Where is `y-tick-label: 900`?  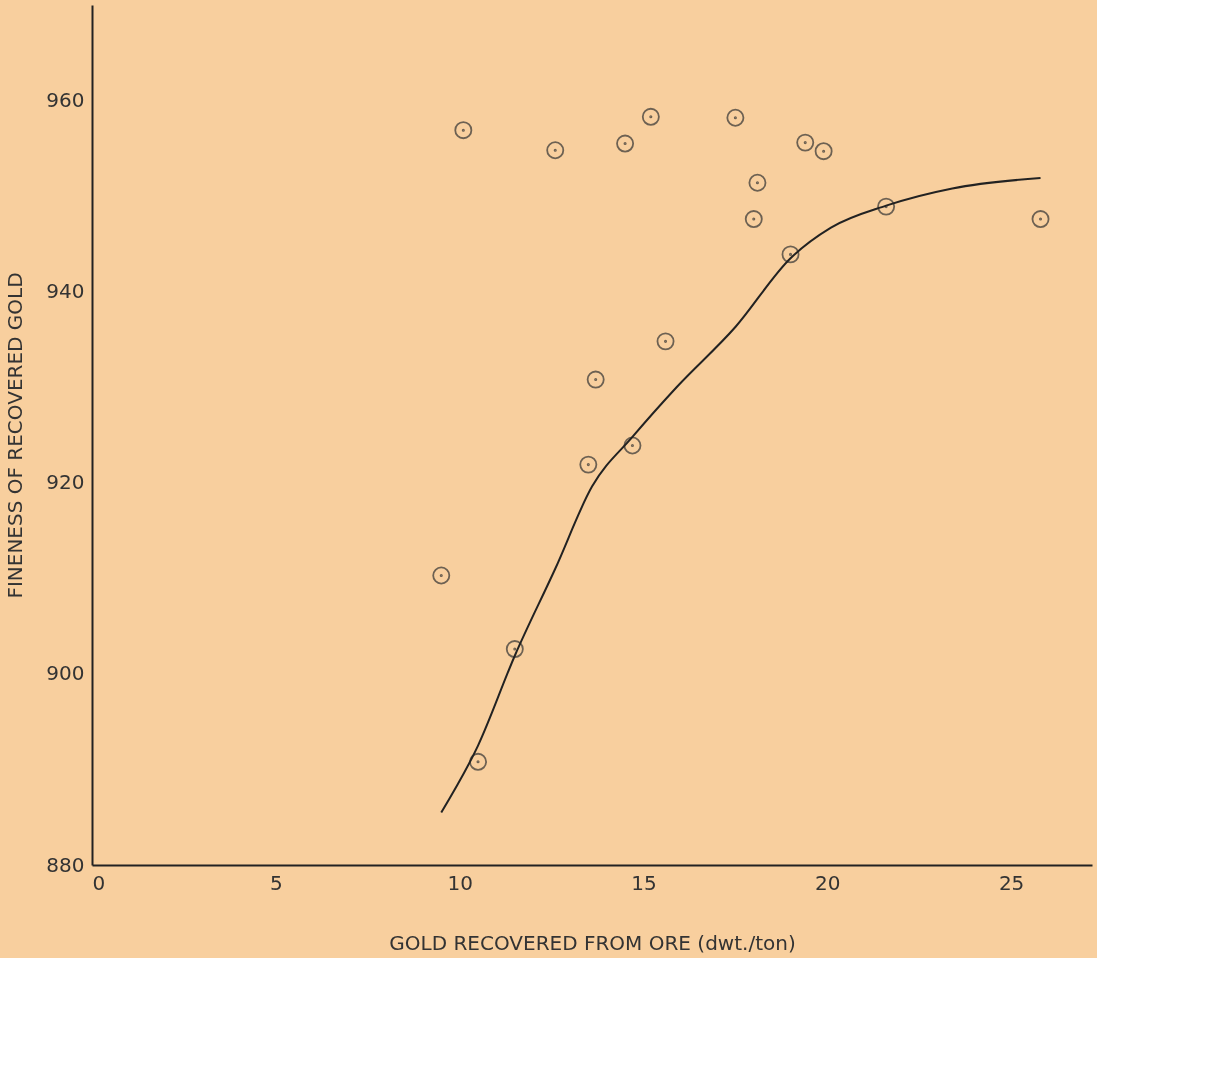
y-tick-label: 900 is located at coordinates (65, 673).